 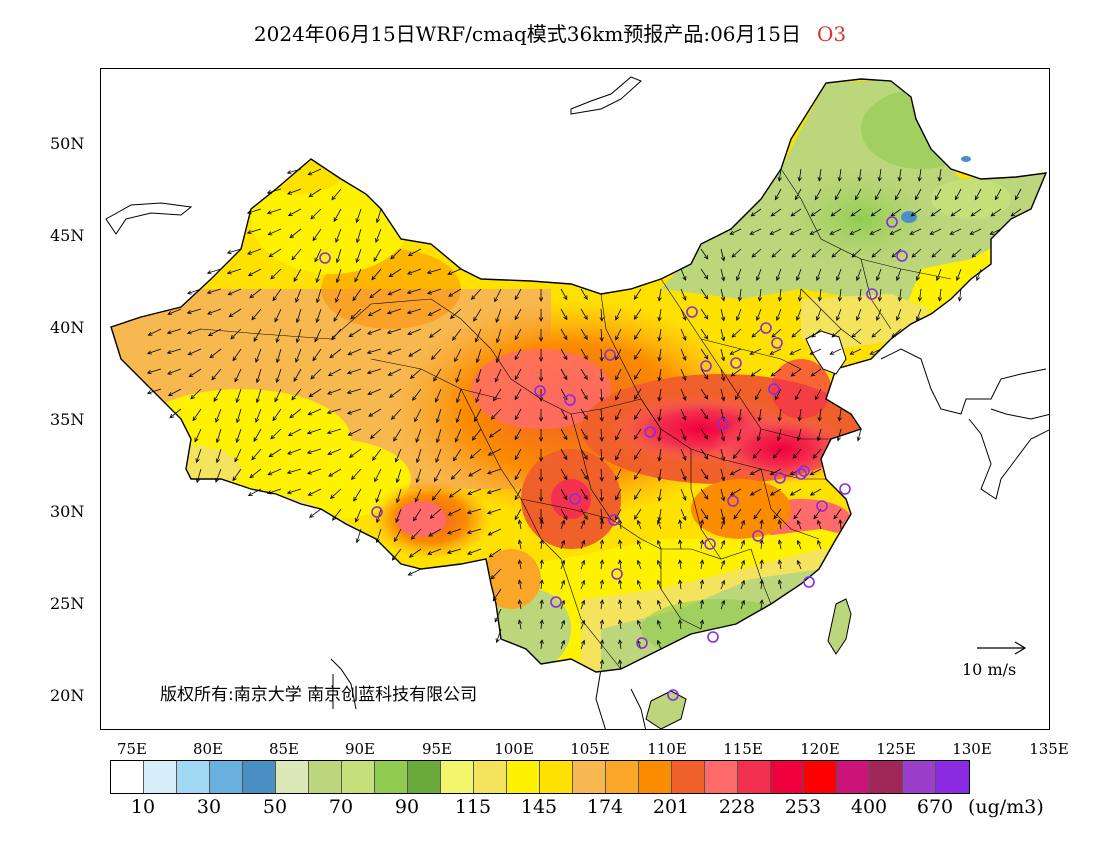 What do you see at coordinates (284, 749) in the screenshot?
I see `lon-label-85e: 85E` at bounding box center [284, 749].